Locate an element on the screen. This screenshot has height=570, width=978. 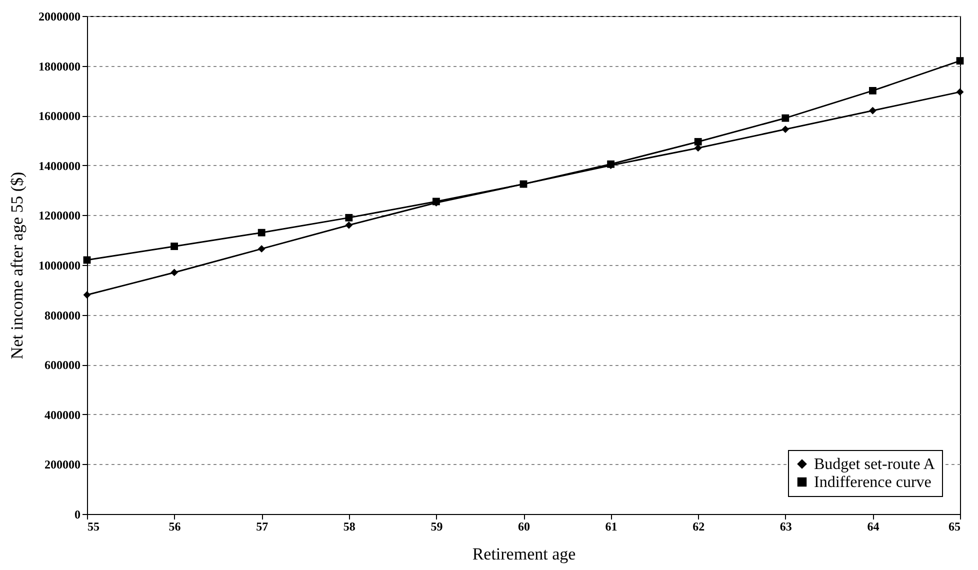
x-tick-label: 56 is located at coordinates (174, 527).